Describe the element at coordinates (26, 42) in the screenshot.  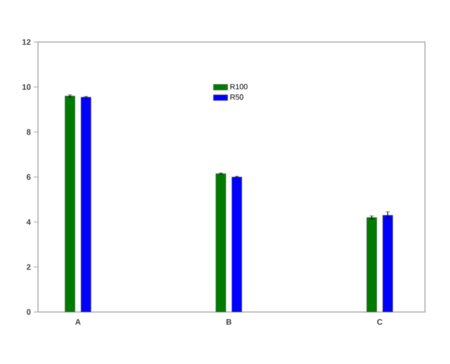
I see `y-tick-label: 12` at that location.